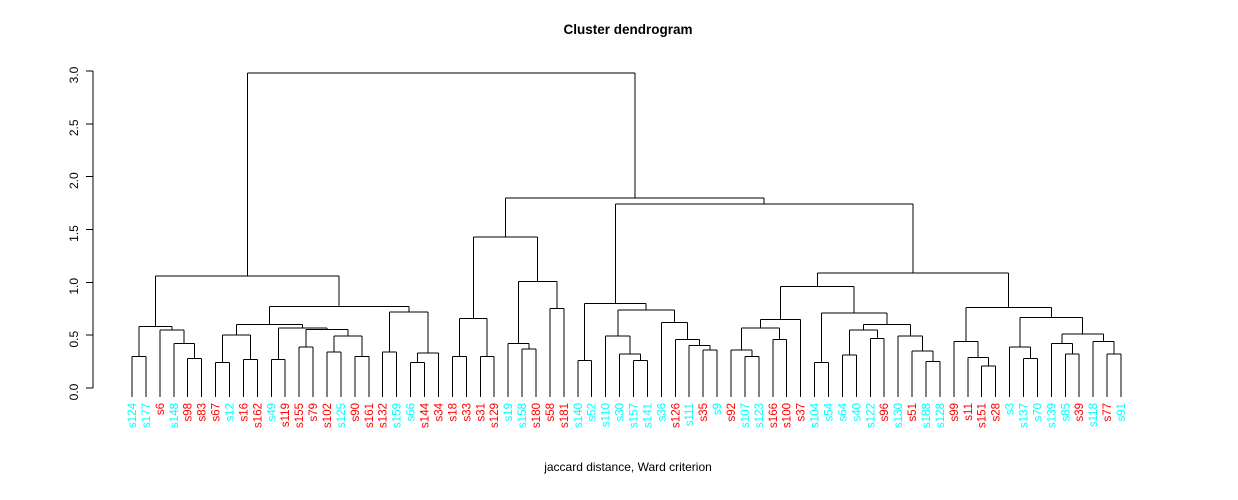 This screenshot has width=1238, height=500. What do you see at coordinates (481, 412) in the screenshot?
I see `leaf-label: s31` at bounding box center [481, 412].